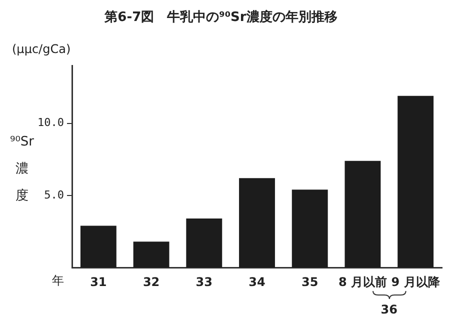 The width and height of the screenshot is (462, 330). What do you see at coordinates (221, 17) in the screenshot?
I see `chart-title: 第6-7図 牛乳中の⁹⁰Sr濃度の年別推移` at bounding box center [221, 17].